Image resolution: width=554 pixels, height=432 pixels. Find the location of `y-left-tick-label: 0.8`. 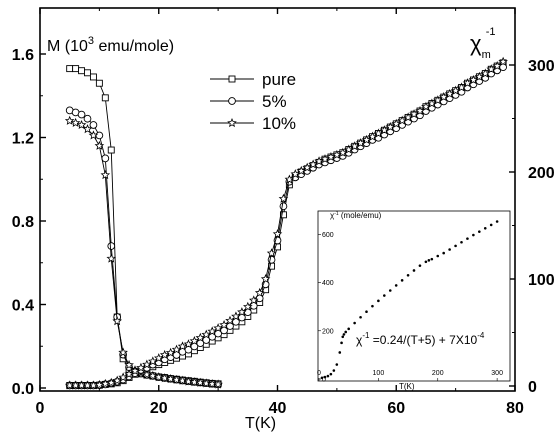

y-left-tick-label: 0.8 is located at coordinates (23, 222).